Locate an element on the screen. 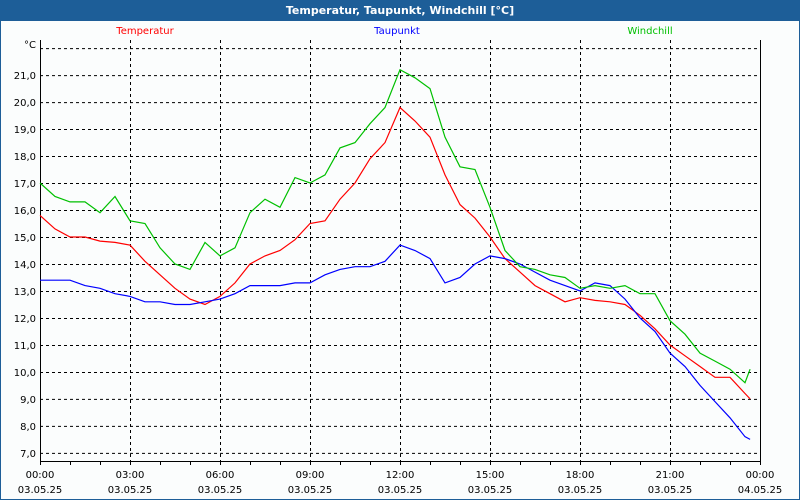 This screenshot has width=800, height=500. y-tick-label: 21,0 is located at coordinates (25, 76).